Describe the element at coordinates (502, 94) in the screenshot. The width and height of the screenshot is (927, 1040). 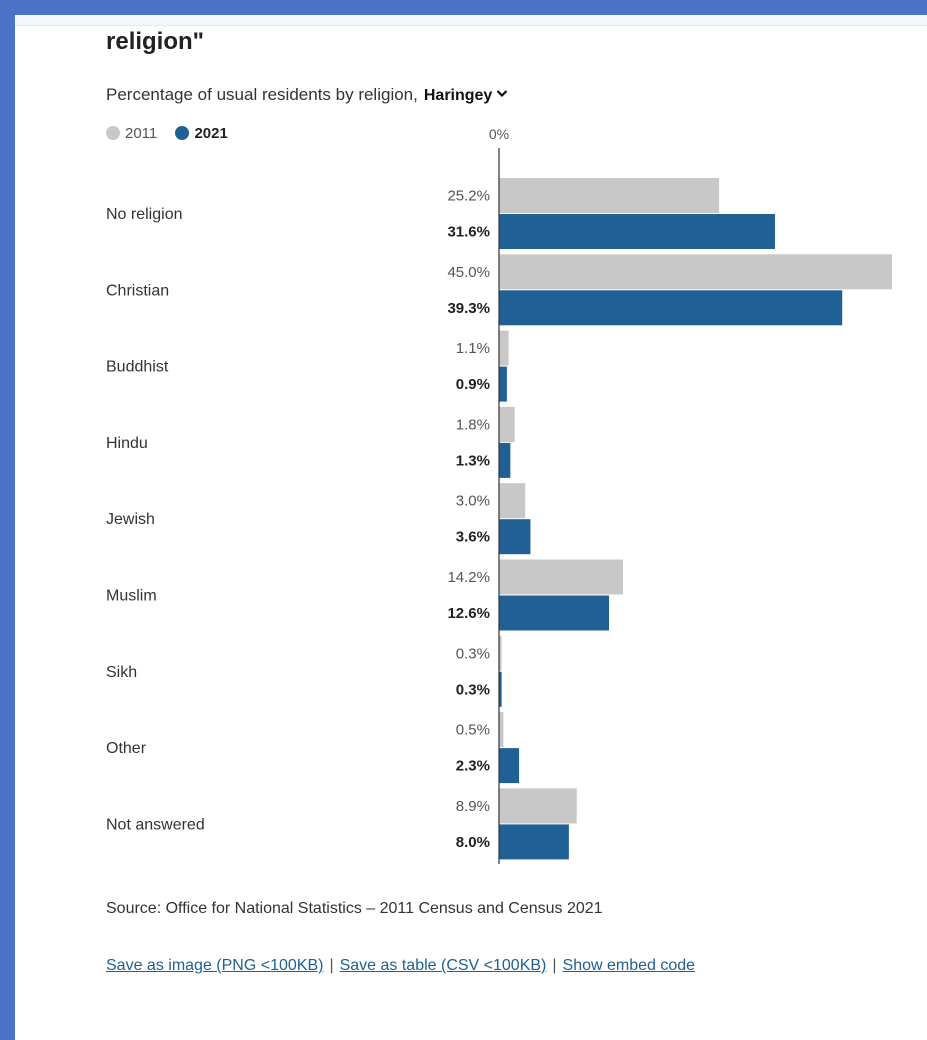
I see `chevron-down-icon` at that location.